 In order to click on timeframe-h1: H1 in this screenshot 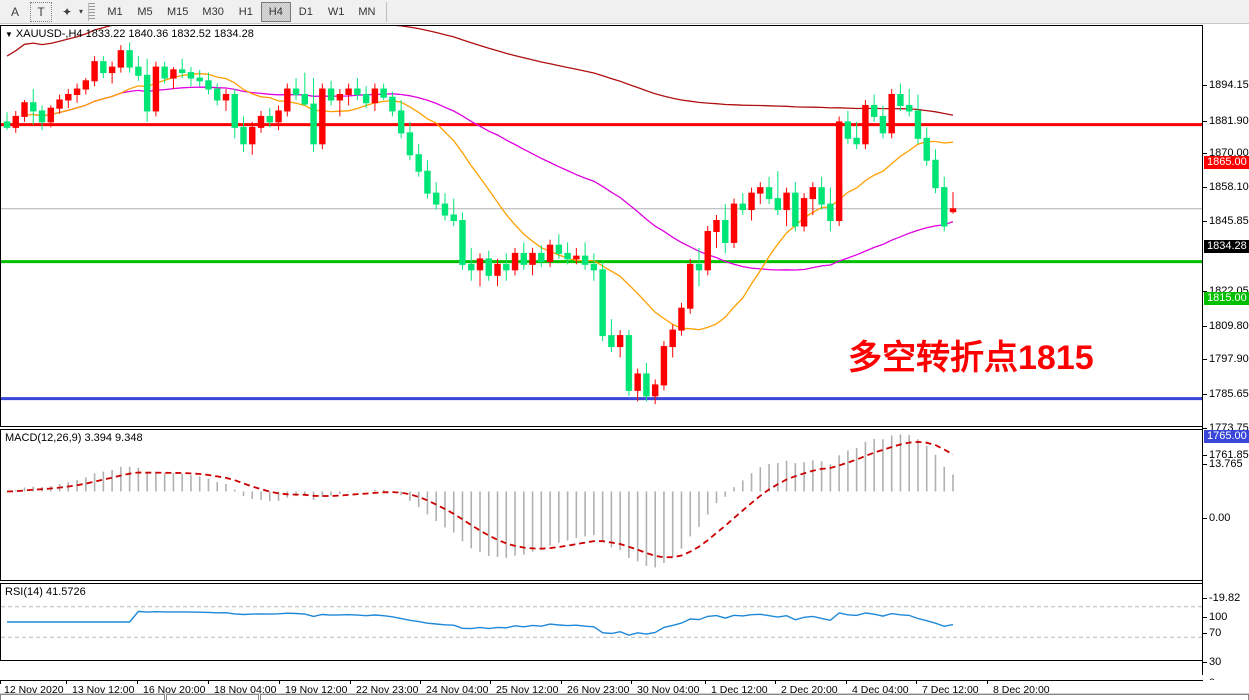, I will do `click(245, 11)`.